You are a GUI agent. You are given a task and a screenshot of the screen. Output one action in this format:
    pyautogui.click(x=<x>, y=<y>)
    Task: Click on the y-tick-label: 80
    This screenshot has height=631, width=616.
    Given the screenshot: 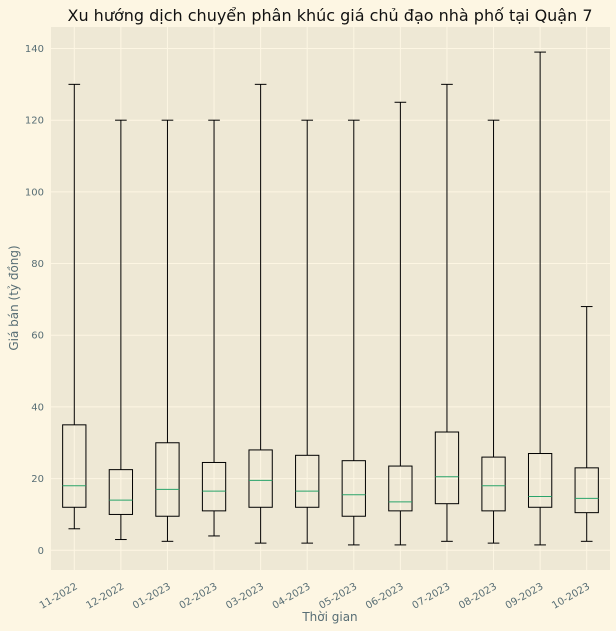 What is the action you would take?
    pyautogui.click(x=37, y=264)
    